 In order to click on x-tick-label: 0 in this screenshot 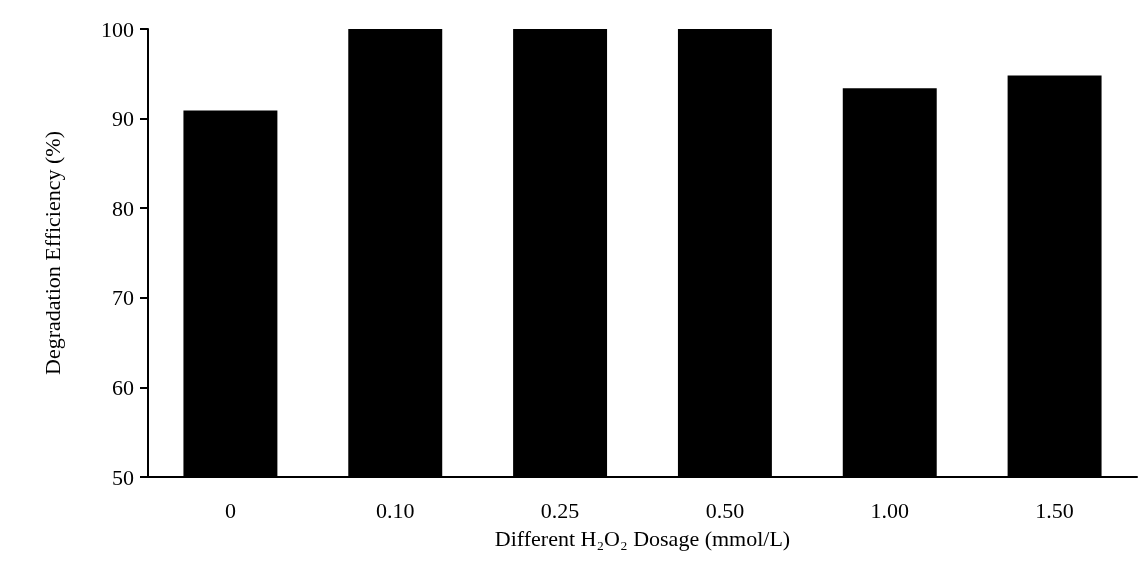, I will do `click(230, 510)`.